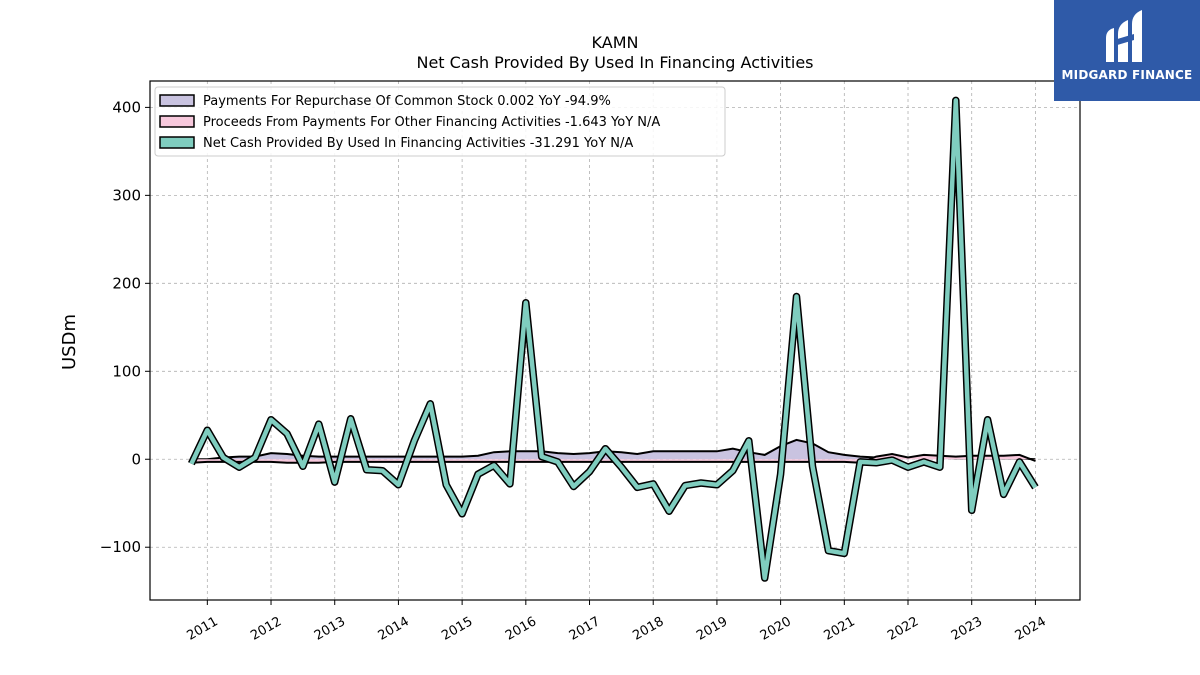 The image size is (1200, 675). Describe the element at coordinates (457, 629) in the screenshot. I see `x-tick-label: 2015` at that location.